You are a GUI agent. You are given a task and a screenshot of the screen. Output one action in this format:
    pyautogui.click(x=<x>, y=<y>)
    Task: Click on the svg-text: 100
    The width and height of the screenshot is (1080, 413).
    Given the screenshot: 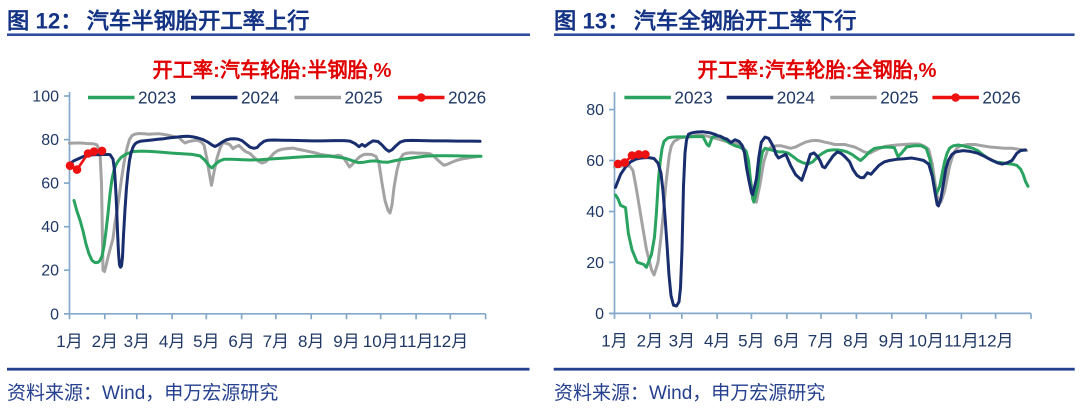 What is the action you would take?
    pyautogui.click(x=45, y=97)
    